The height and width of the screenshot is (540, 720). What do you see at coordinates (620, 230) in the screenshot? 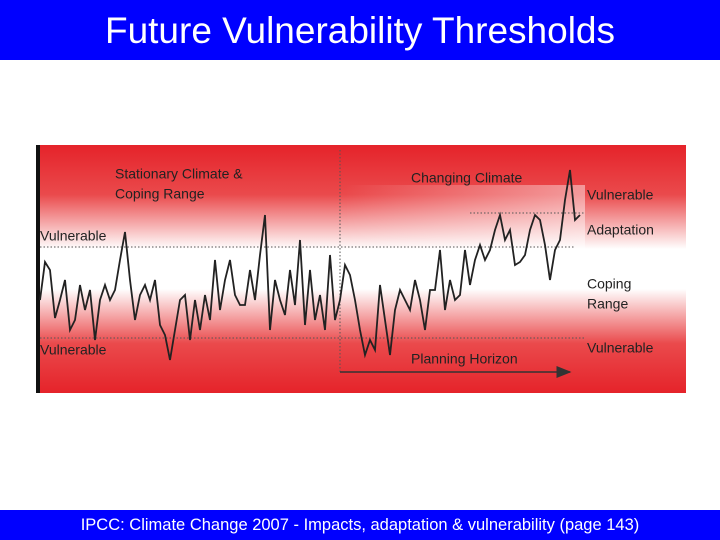
I see `label: Adaptation` at bounding box center [620, 230].